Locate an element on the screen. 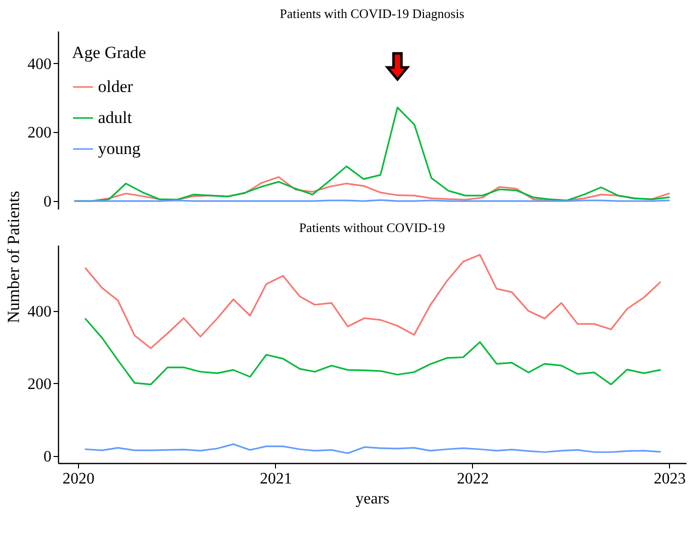 Image resolution: width=700 pixels, height=553 pixels. chart-title: Patients with COVID-19 Diagnosis is located at coordinates (372, 13).